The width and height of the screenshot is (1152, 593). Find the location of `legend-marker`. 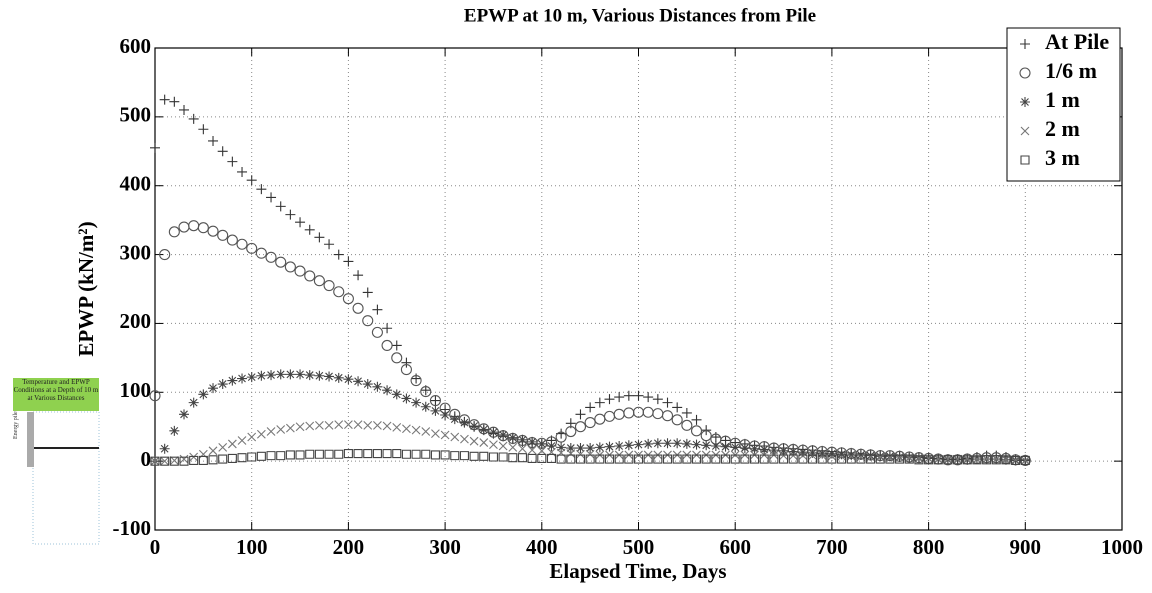

legend-marker is located at coordinates (1025, 131).